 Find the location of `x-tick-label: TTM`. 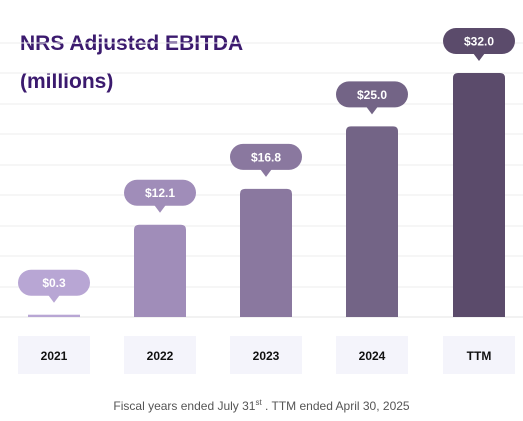

x-tick-label: TTM is located at coordinates (479, 356).